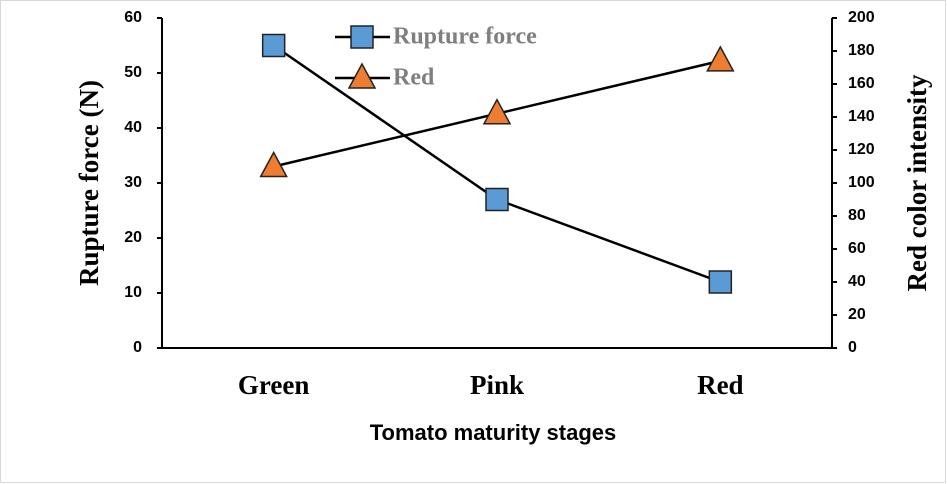 The image size is (947, 484). What do you see at coordinates (493, 432) in the screenshot?
I see `x-axis-label: Tomato maturity stages` at bounding box center [493, 432].